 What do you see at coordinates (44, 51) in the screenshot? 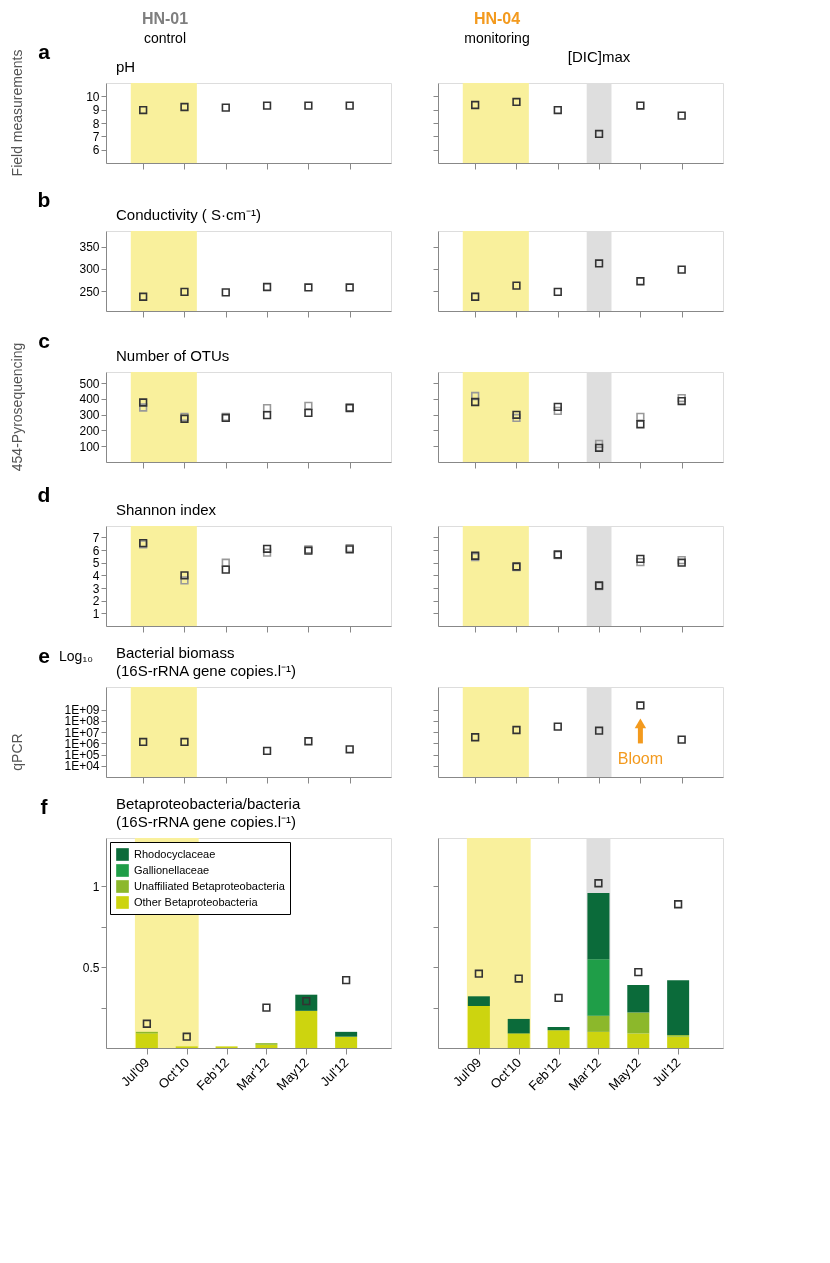
I see `chart-title: a` at bounding box center [44, 51].